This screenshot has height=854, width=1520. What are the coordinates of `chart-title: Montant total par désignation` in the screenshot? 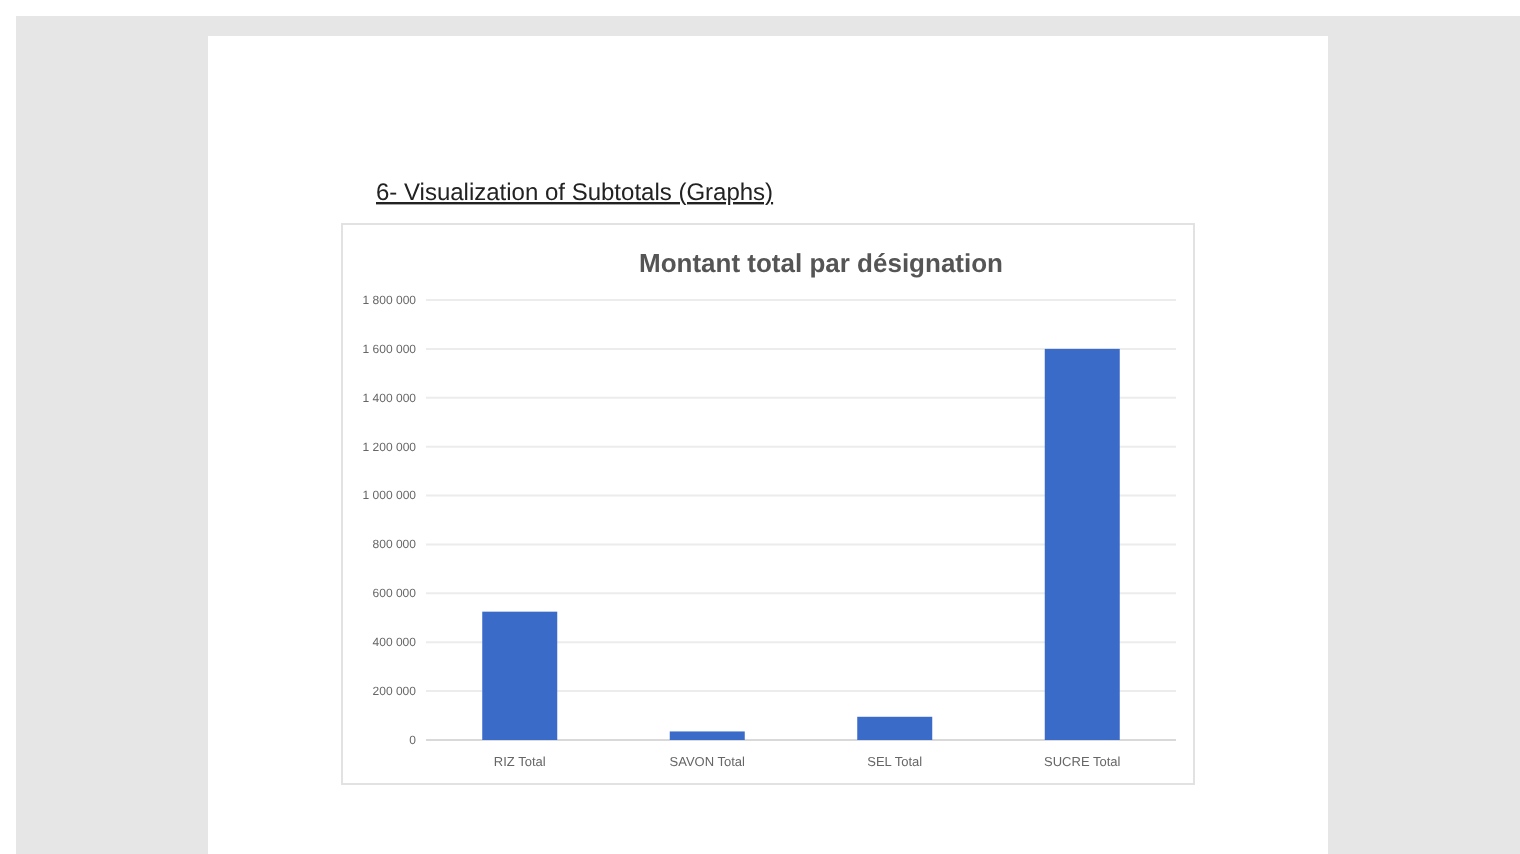 It's located at (821, 263).